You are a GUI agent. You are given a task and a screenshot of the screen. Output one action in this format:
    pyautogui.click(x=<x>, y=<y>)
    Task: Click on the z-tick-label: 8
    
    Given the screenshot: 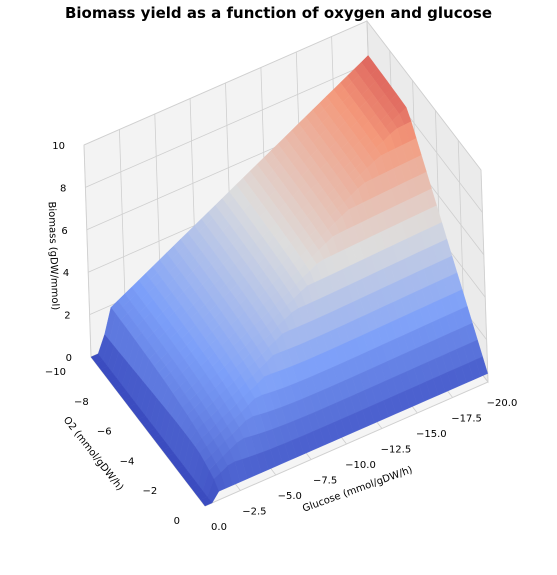 What is the action you would take?
    pyautogui.click(x=63, y=188)
    